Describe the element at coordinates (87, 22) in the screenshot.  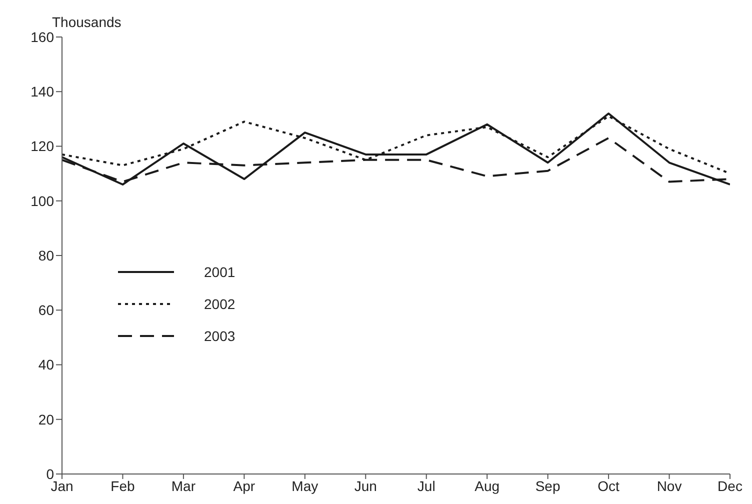
I see `y-axis-title: Thousands` at that location.